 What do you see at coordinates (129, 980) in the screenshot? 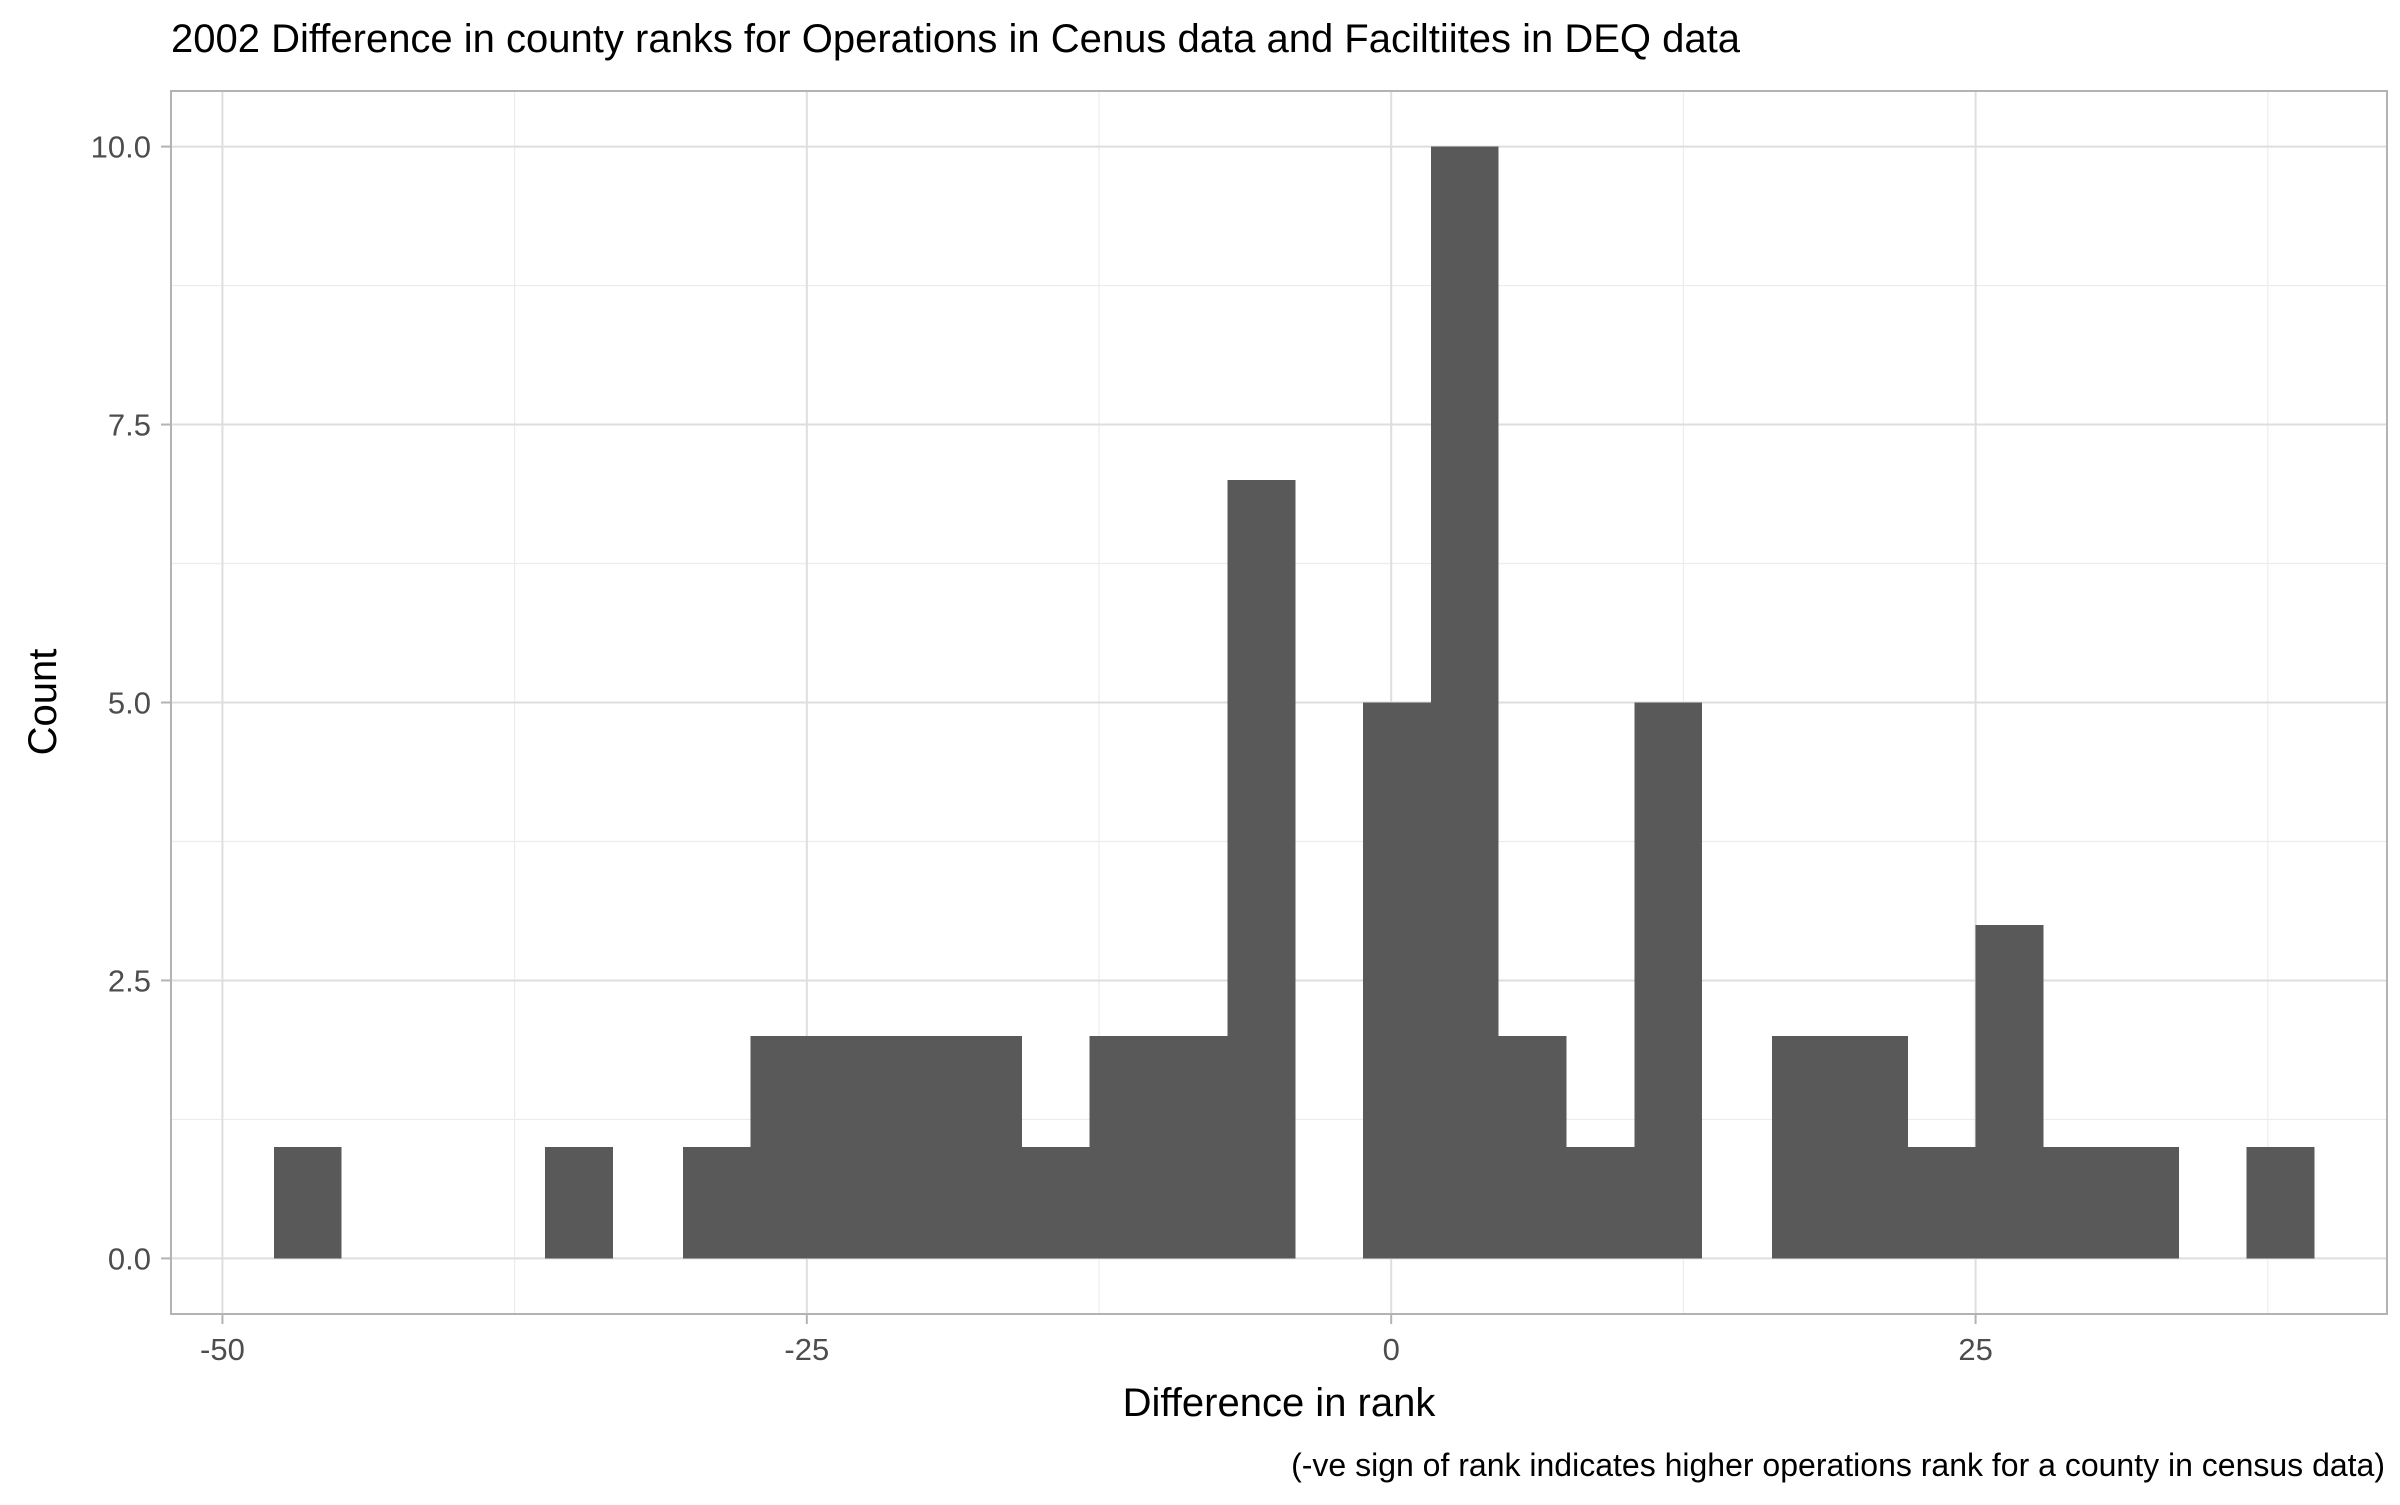
I see `y-tick-label: 2.5` at bounding box center [129, 980].